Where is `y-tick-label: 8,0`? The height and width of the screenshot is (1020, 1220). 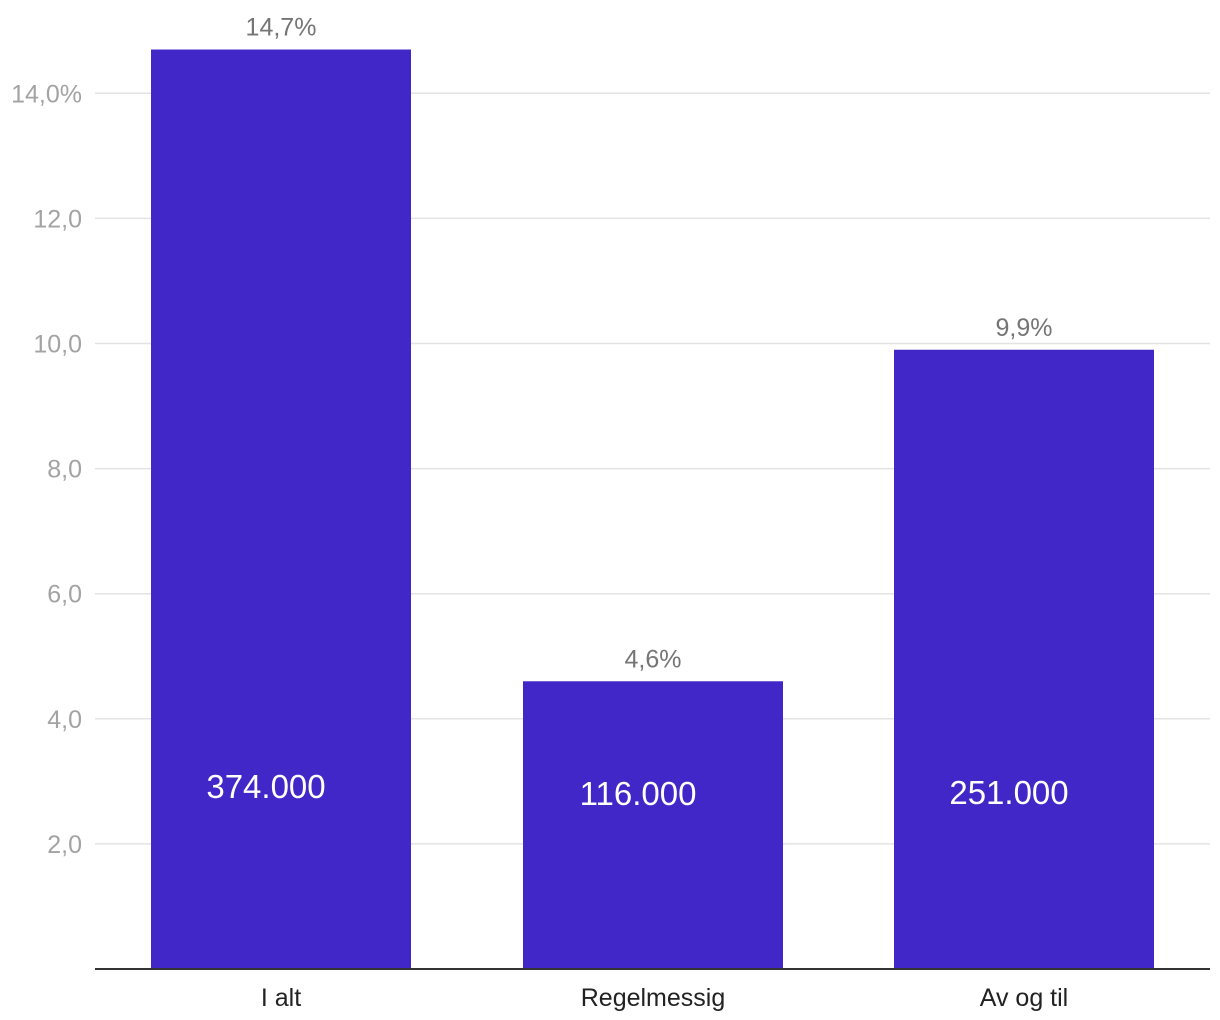
y-tick-label: 8,0 is located at coordinates (64, 470).